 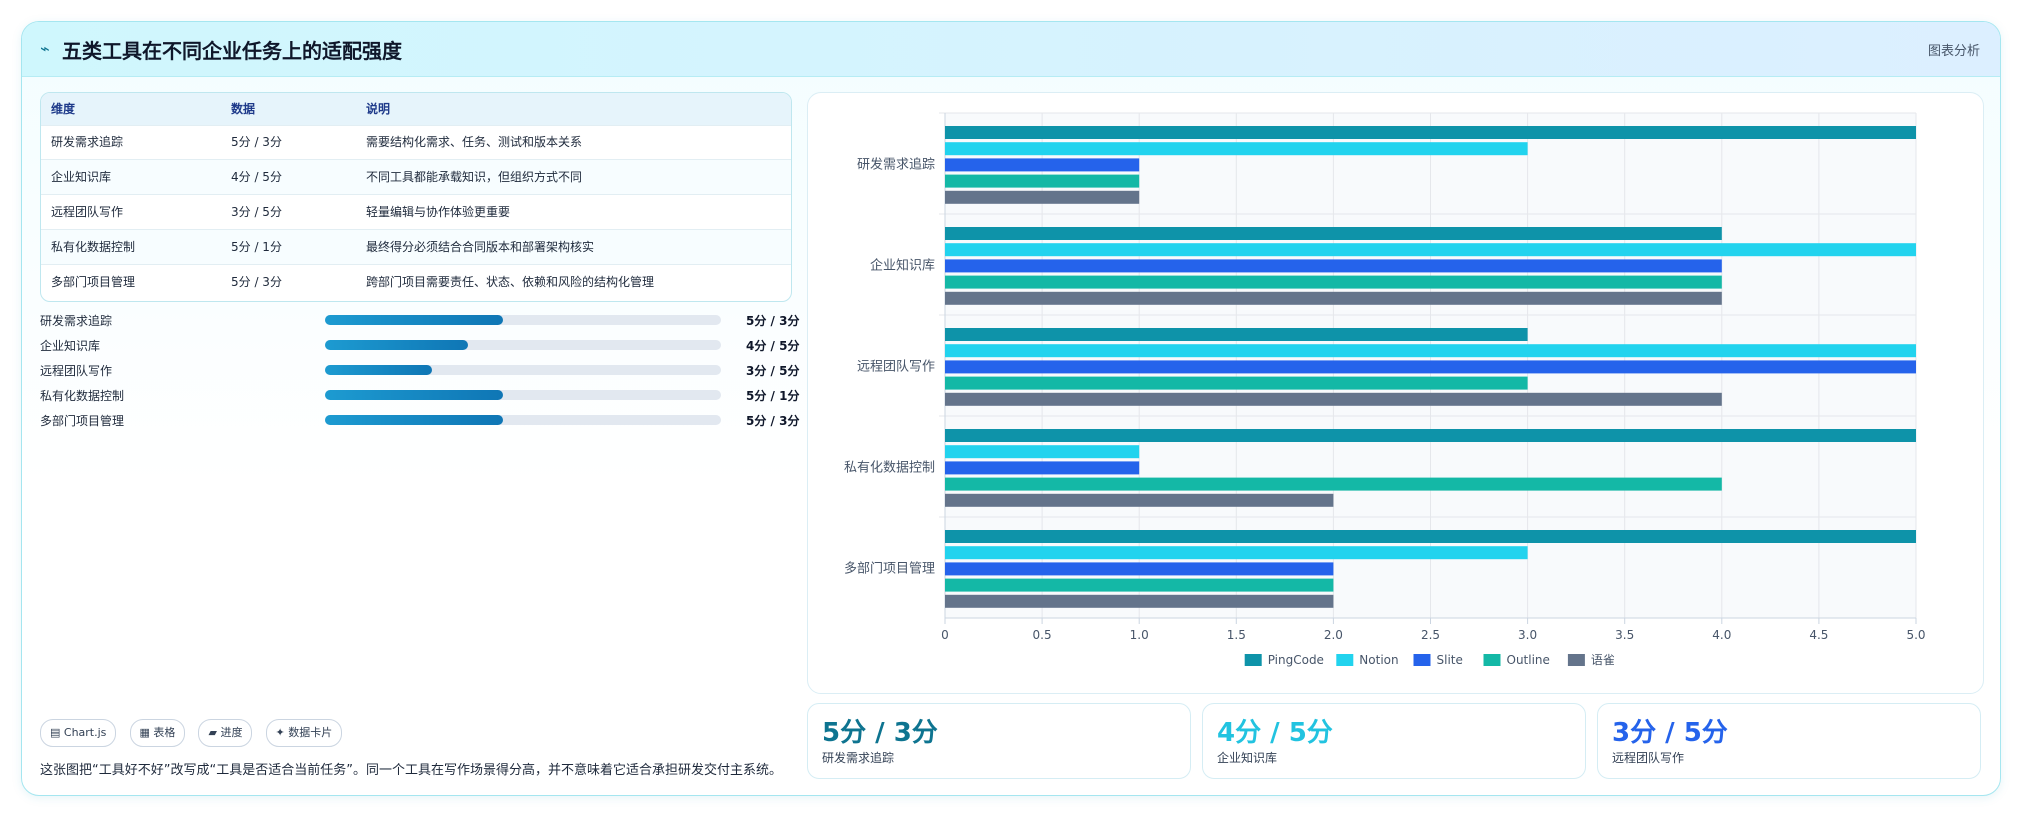 What do you see at coordinates (87, 212) in the screenshot?
I see `table-cell: 远程团队写作` at bounding box center [87, 212].